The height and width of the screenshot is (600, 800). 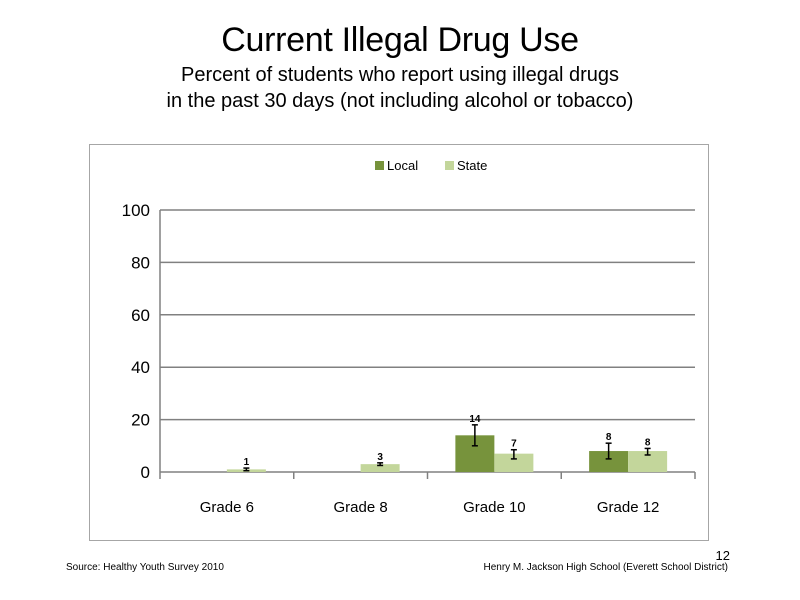 I want to click on x-tick-label-grade-6: Grade 6, so click(x=227, y=507).